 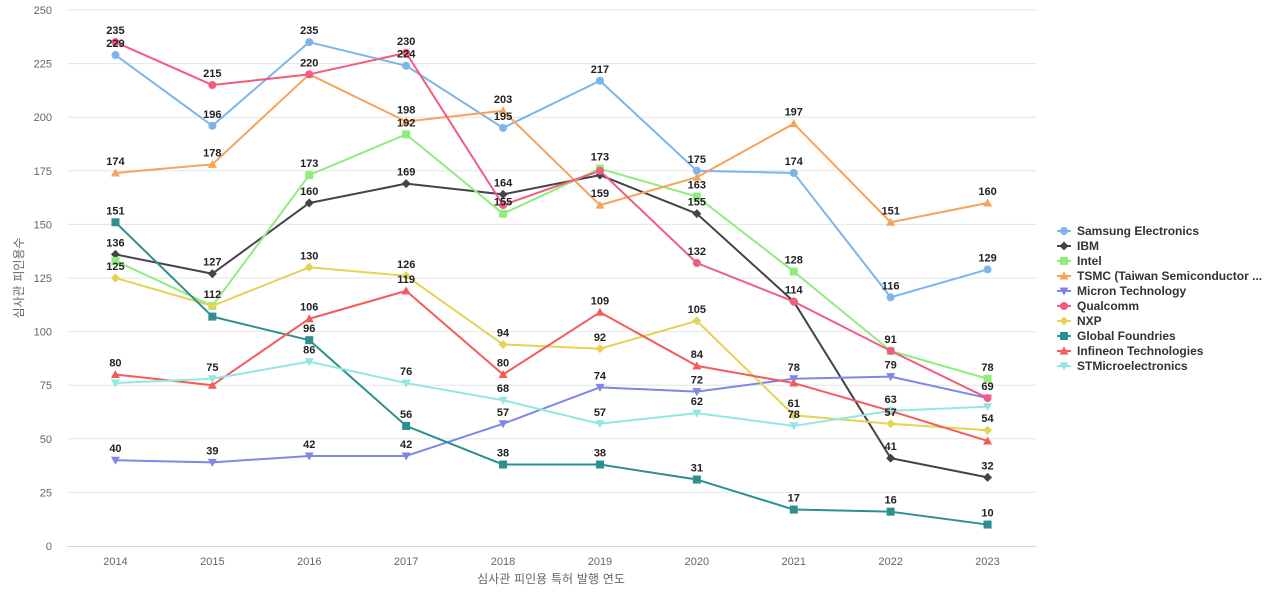 I want to click on x-tick-label: 2016, so click(x=309, y=562).